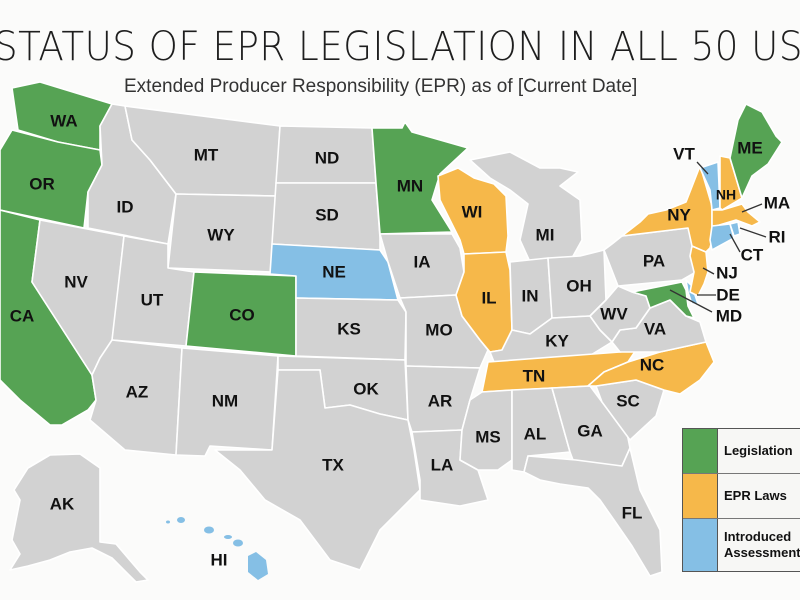  I want to click on label-TN: TN, so click(534, 375).